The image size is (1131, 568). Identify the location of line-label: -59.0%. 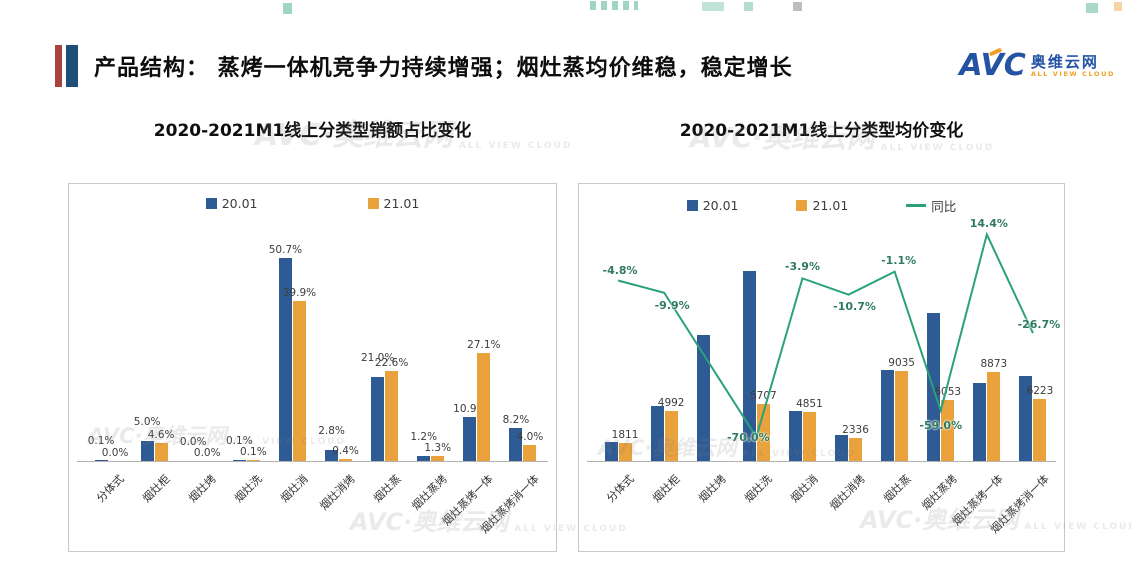
(941, 425).